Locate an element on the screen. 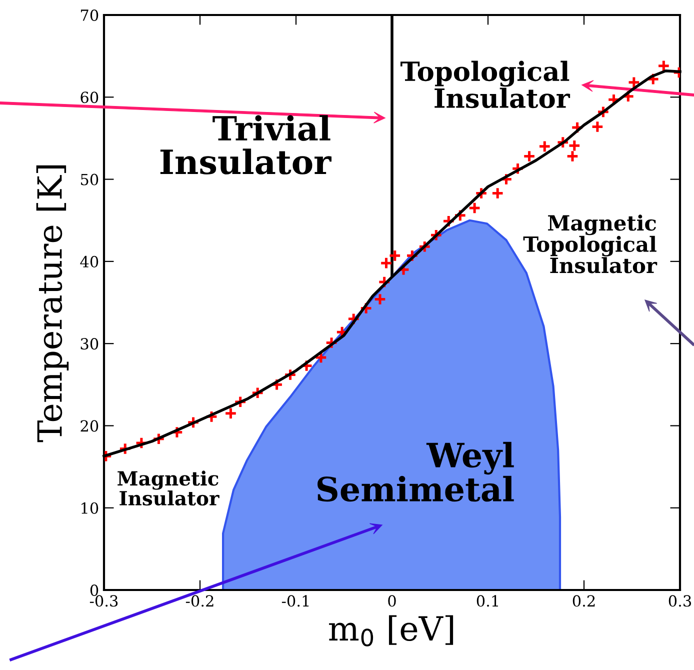  y-tick-label: 60 is located at coordinates (89, 98).